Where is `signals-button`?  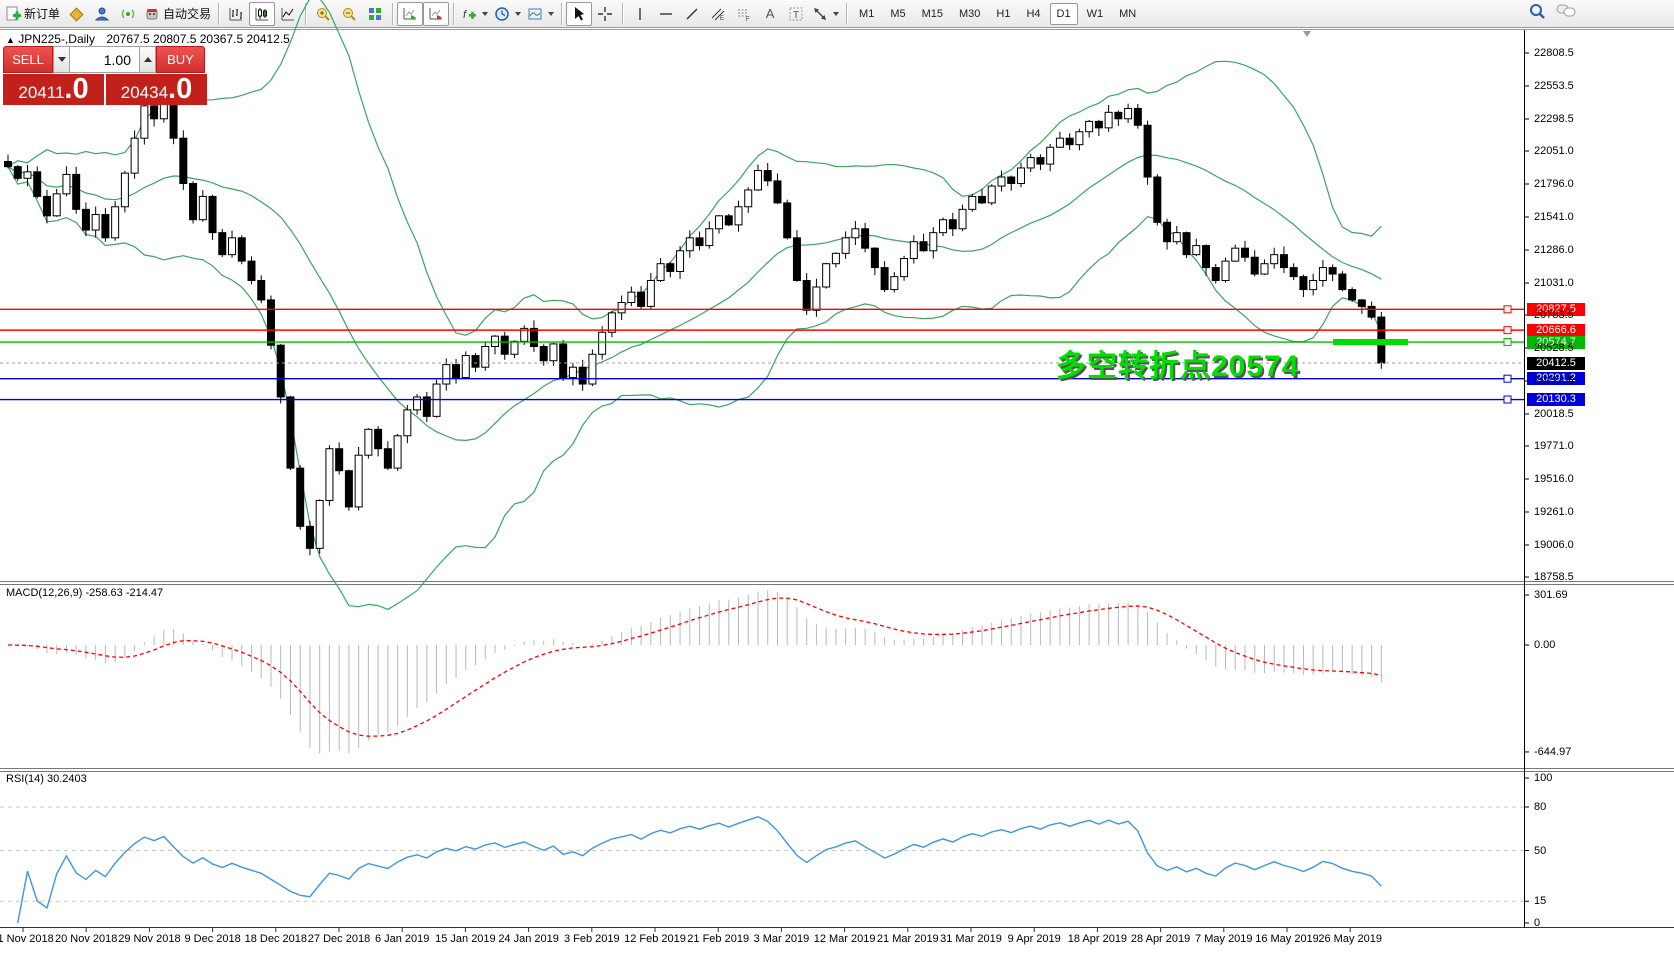 signals-button is located at coordinates (128, 14).